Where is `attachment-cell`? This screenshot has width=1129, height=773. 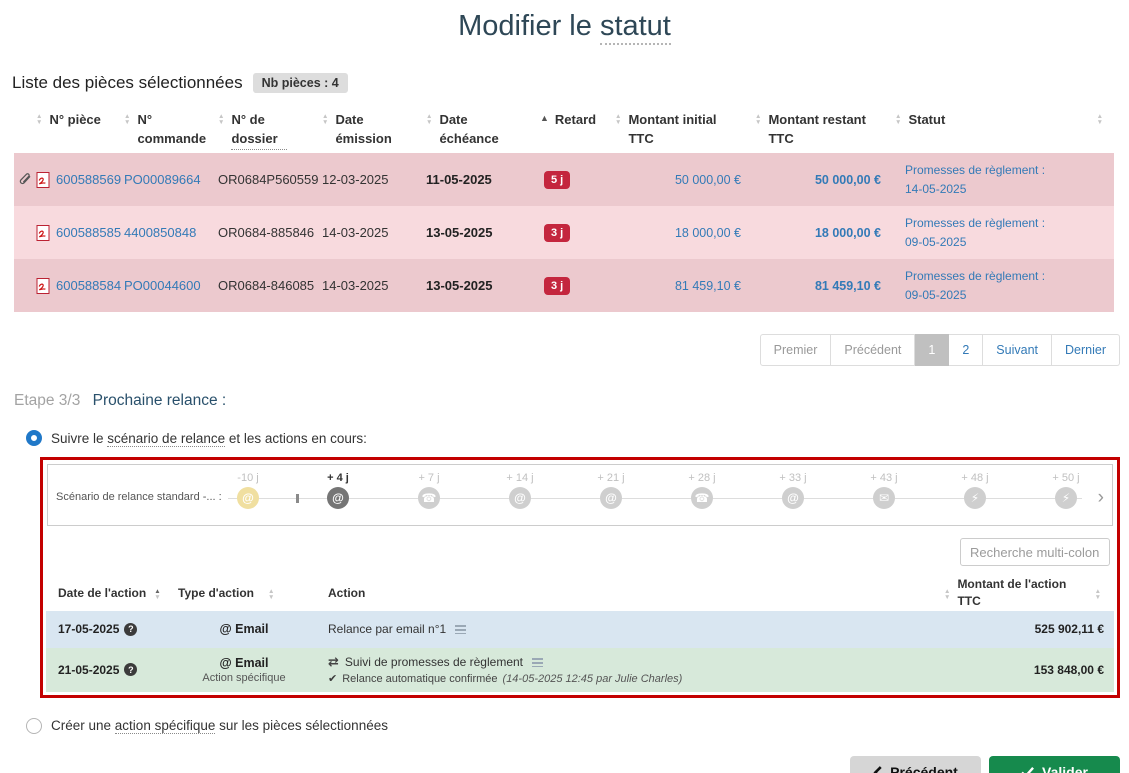
attachment-cell is located at coordinates (25, 180).